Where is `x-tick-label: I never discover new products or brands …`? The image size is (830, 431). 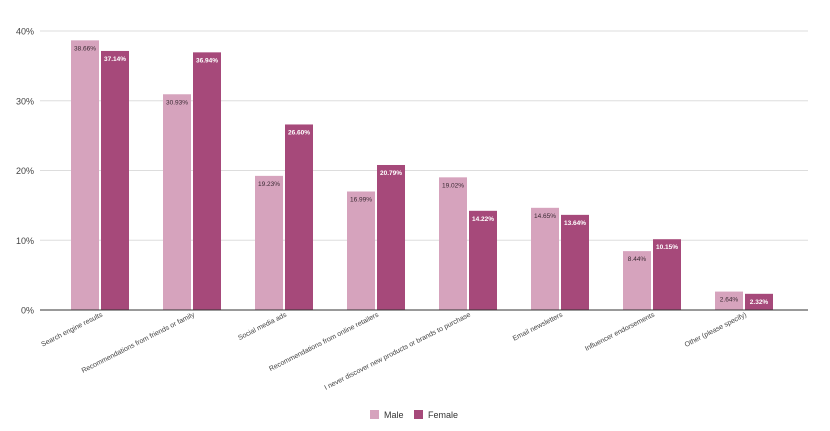 x-tick-label: I never discover new products or brands … is located at coordinates (397, 351).